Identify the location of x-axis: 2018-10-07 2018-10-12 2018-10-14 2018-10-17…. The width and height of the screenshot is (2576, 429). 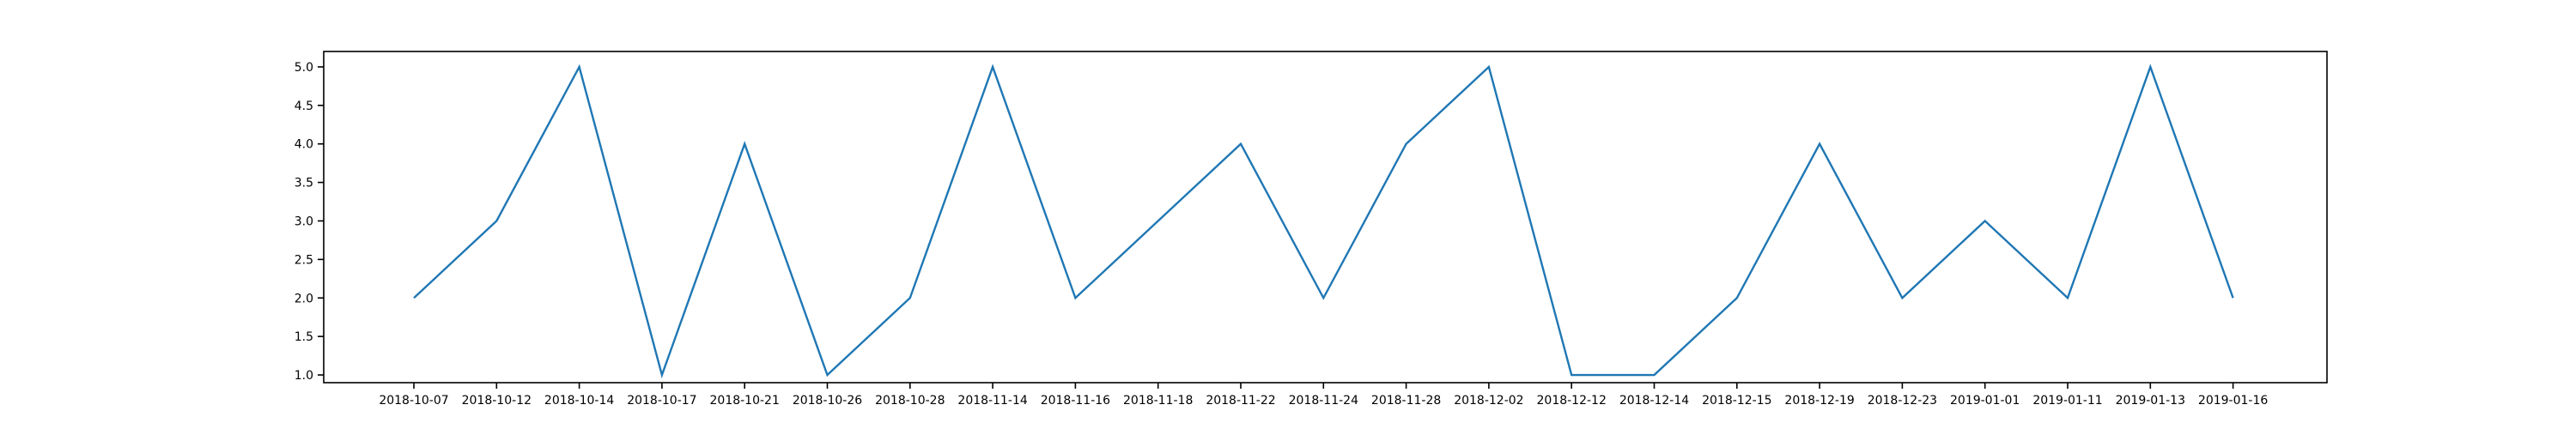
(1323, 395).